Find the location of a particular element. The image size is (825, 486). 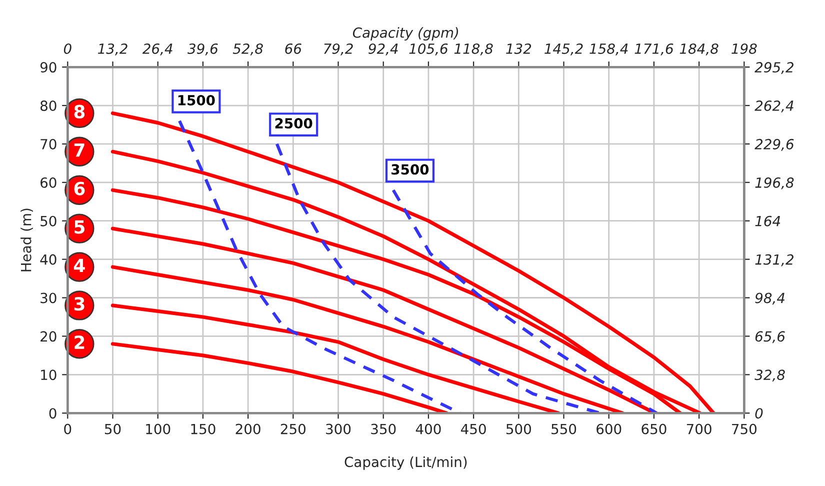

y-tick-label: 30 is located at coordinates (48, 298).